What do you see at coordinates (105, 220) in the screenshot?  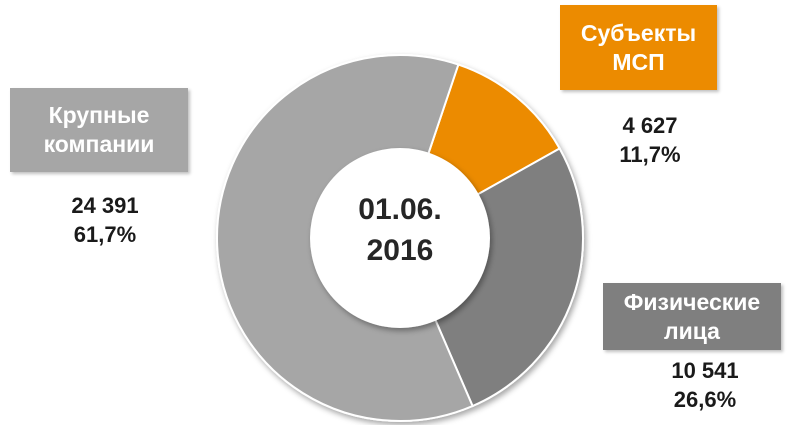 I see `value-label-group: 24 391 61,7%` at bounding box center [105, 220].